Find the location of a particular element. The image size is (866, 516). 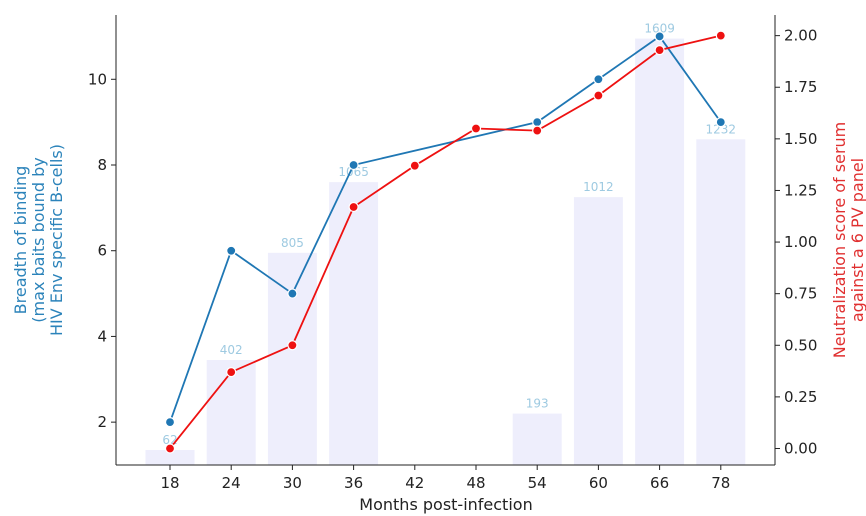

right-tick-label: 1.50 is located at coordinates (800, 139).